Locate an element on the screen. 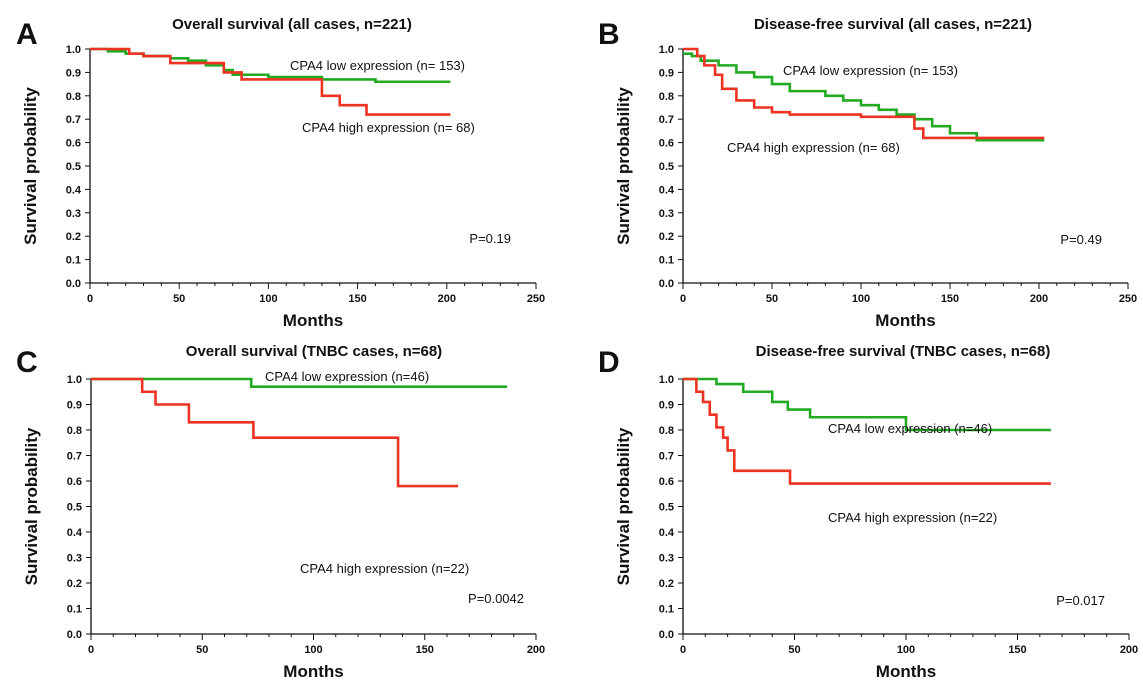 Image resolution: width=1143 pixels, height=683 pixels. panel-d-y-tick-label: 0.5 is located at coordinates (666, 508).